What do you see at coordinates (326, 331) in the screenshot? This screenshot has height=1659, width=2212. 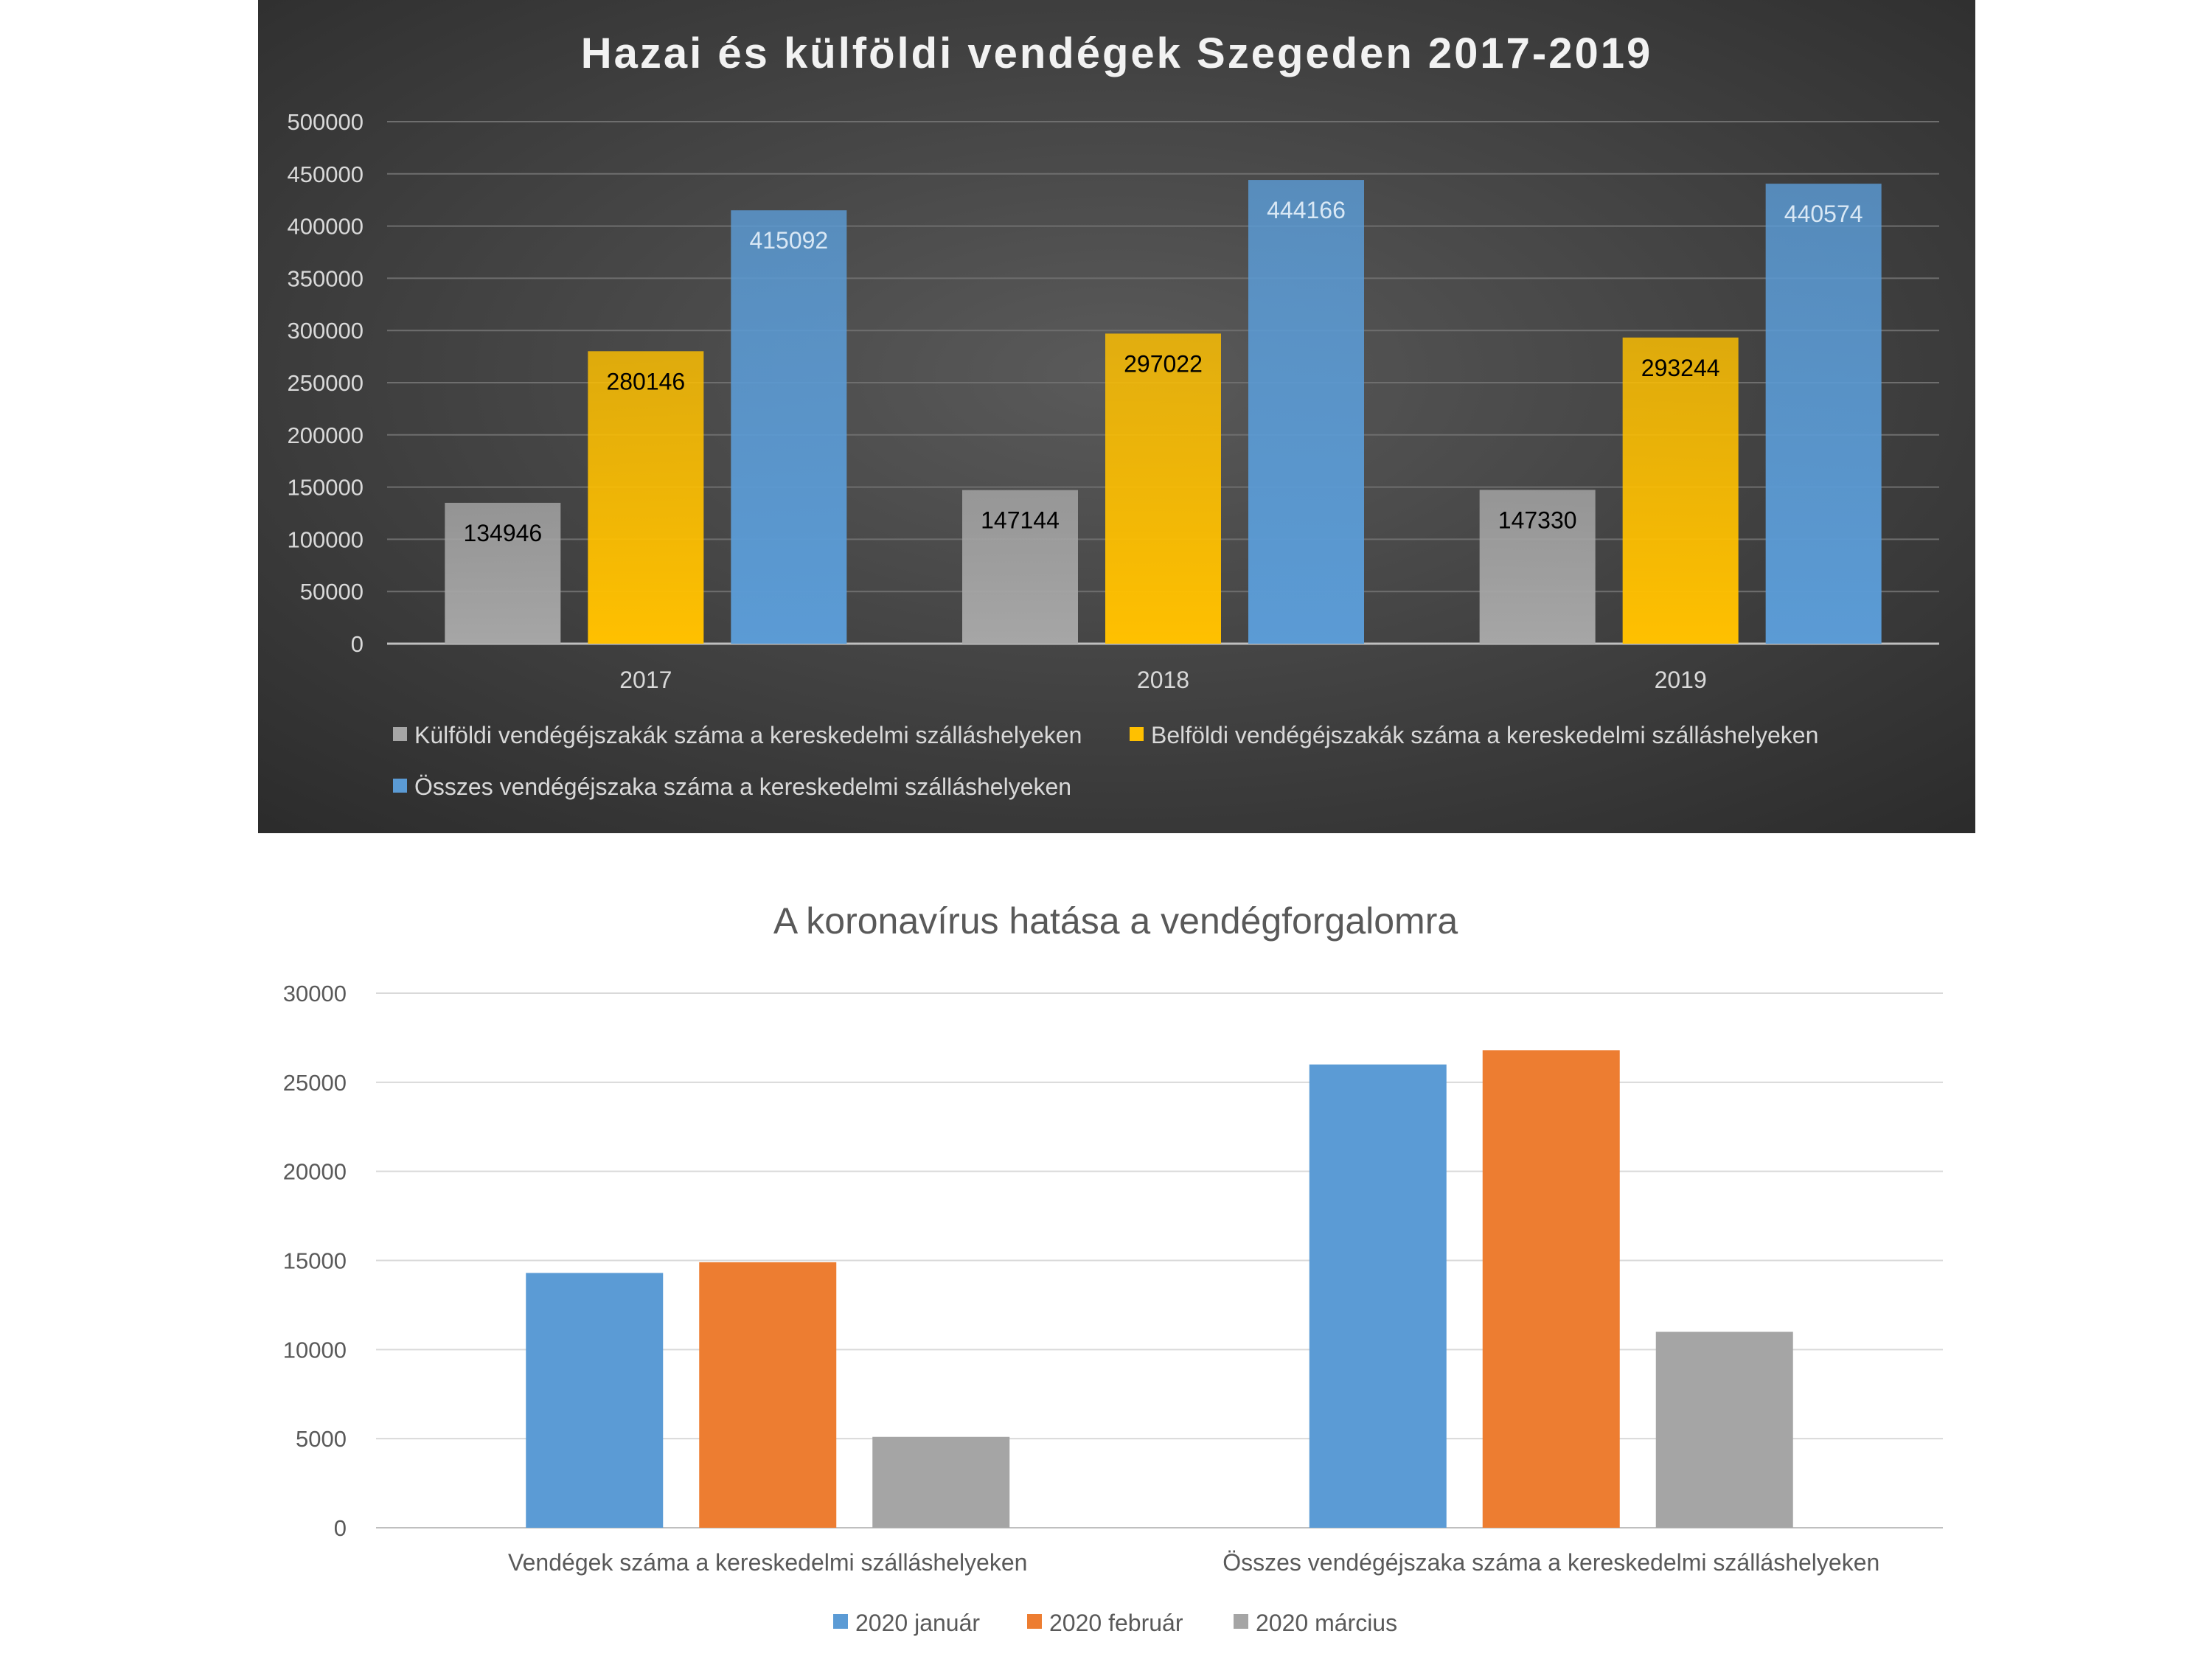 I see `y-tick-label: 300000` at bounding box center [326, 331].